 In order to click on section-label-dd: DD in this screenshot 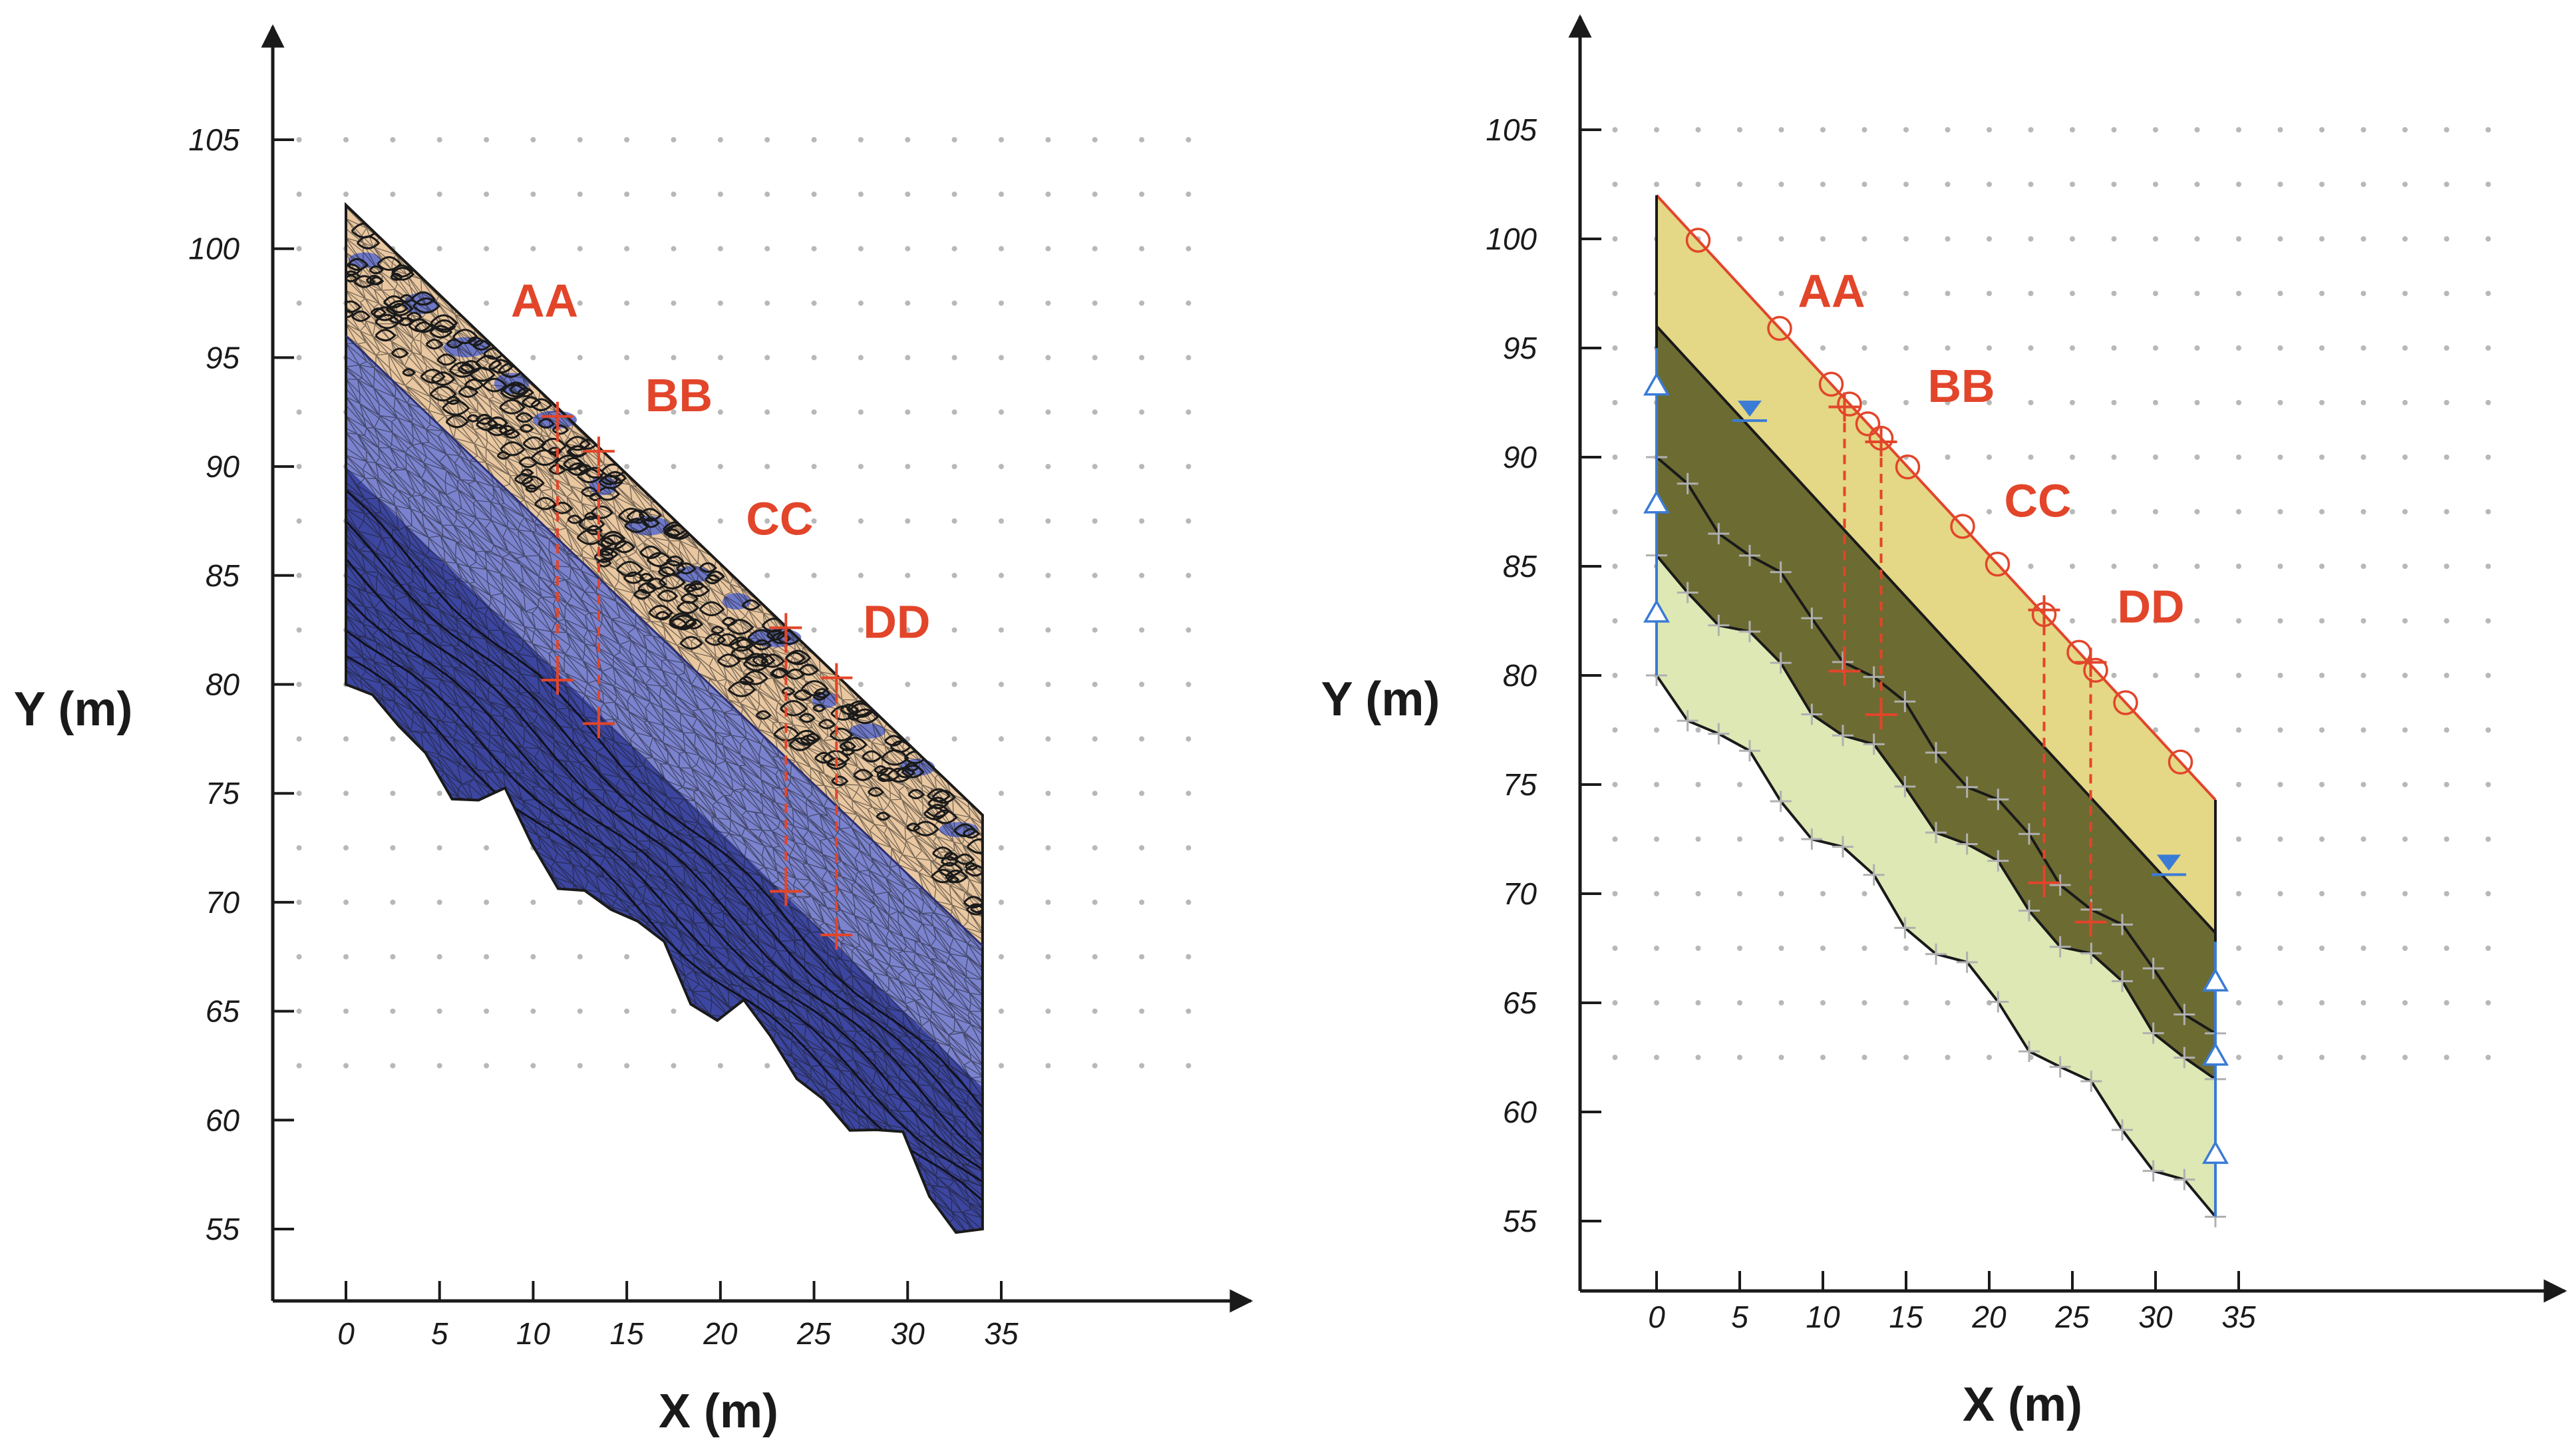, I will do `click(2151, 606)`.